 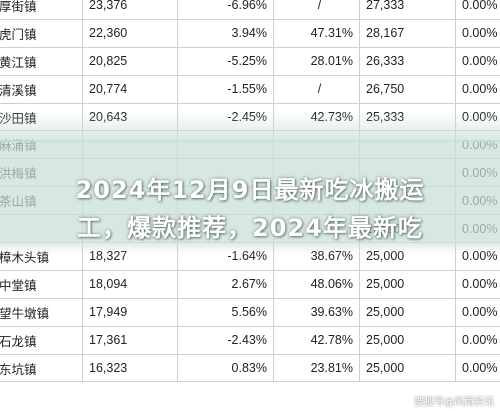 I want to click on table-row: 清溪镇 20,774 -1.55%/26,750 0.00%, so click(x=250, y=89).